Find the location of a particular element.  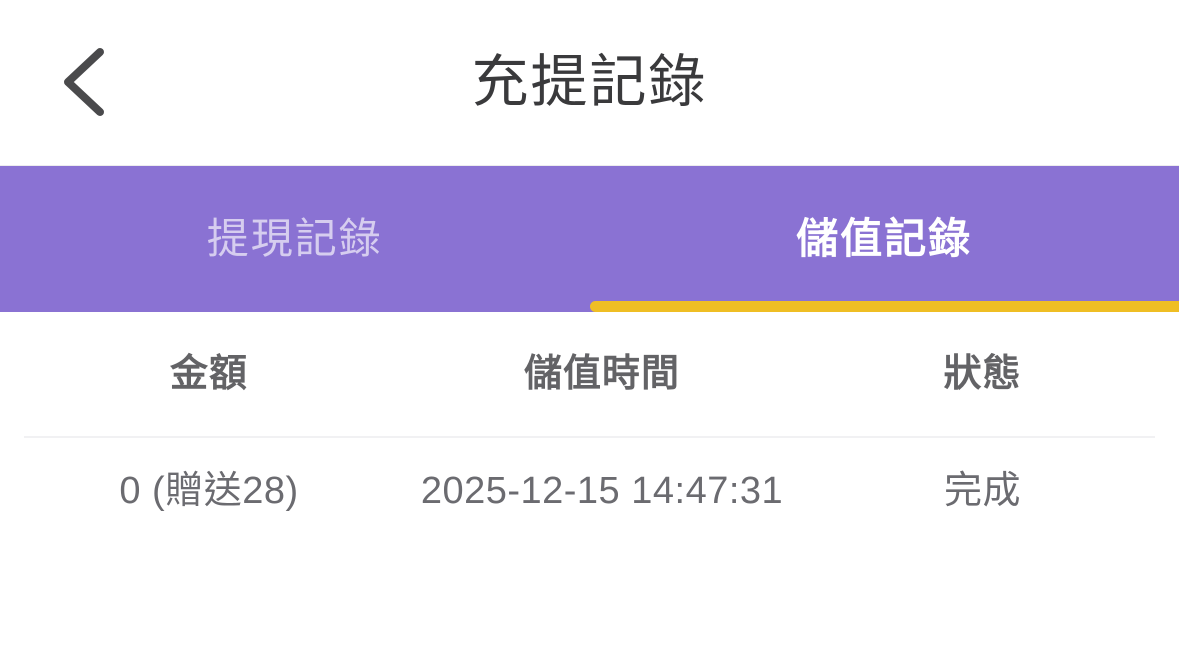

tab-withdraw-record: 提現記錄 is located at coordinates (295, 239).